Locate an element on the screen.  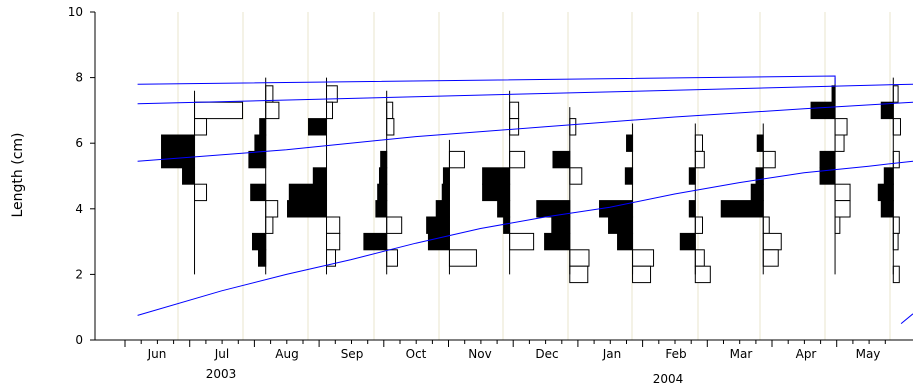
sample-sep is located at coordinates (383, 182).